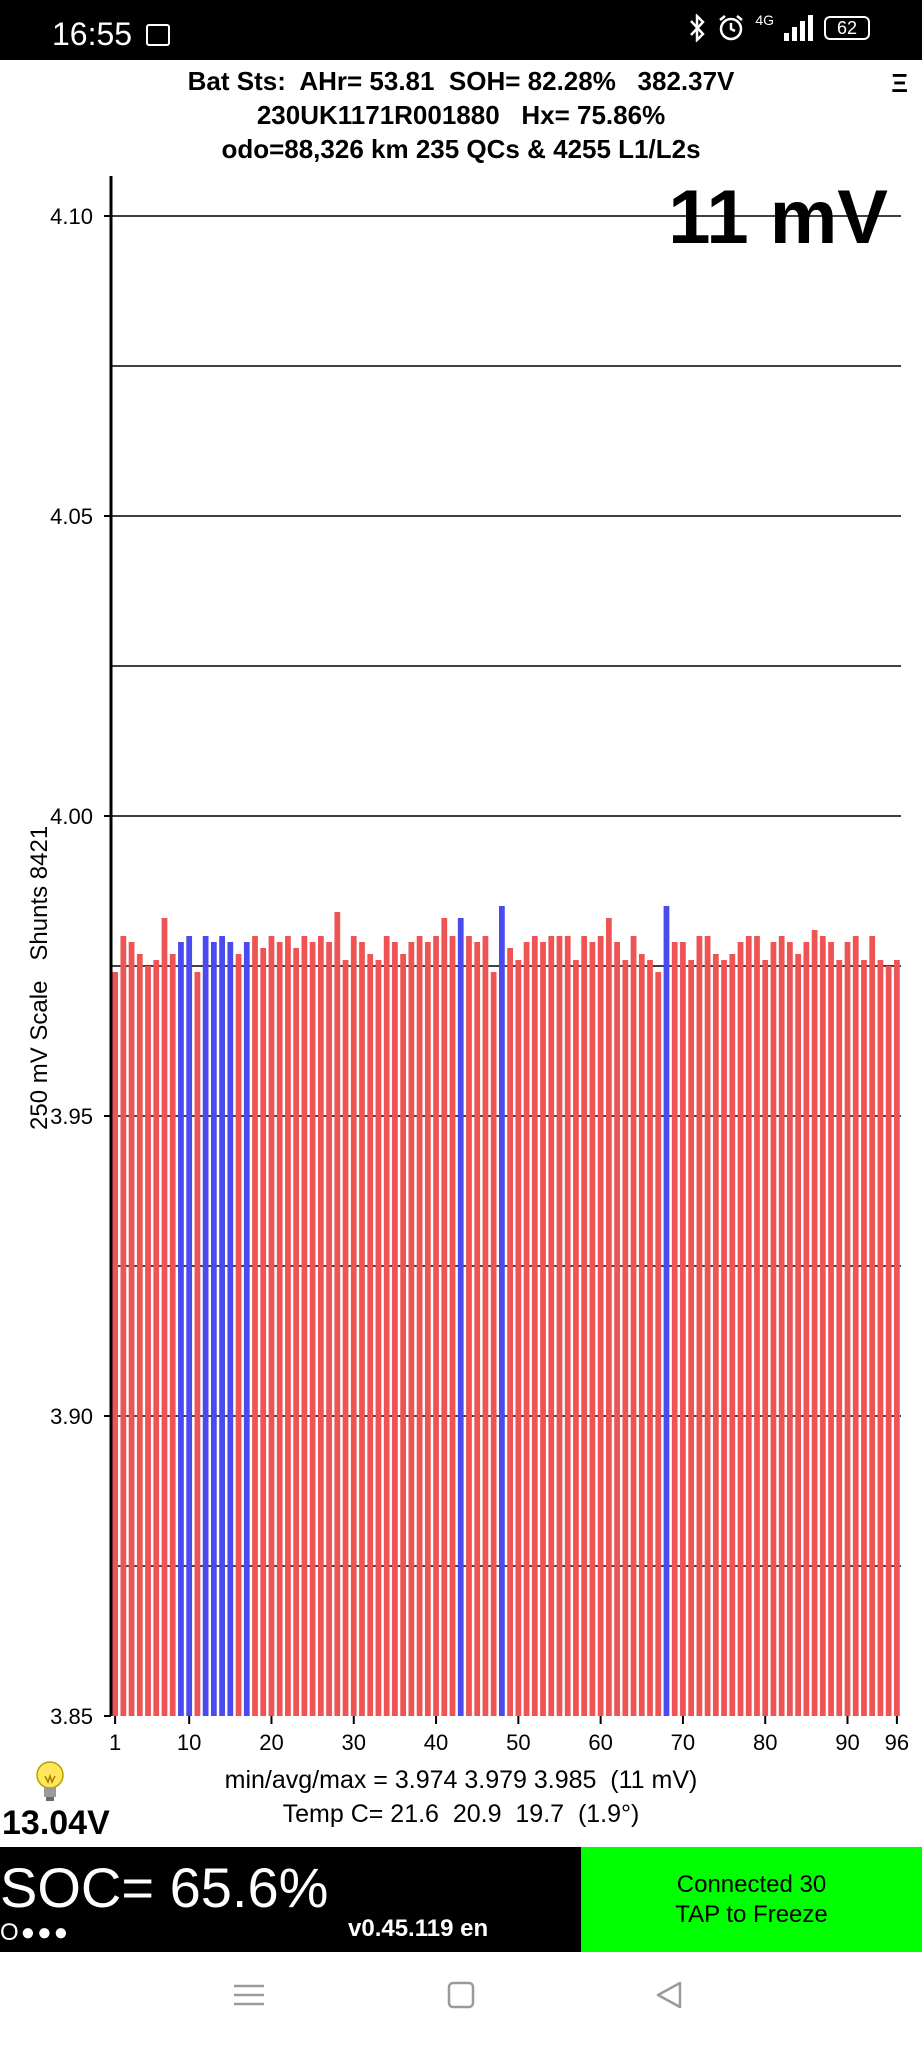 This screenshot has height=2048, width=922. Describe the element at coordinates (518, 1742) in the screenshot. I see `x-tick-label: 50` at that location.